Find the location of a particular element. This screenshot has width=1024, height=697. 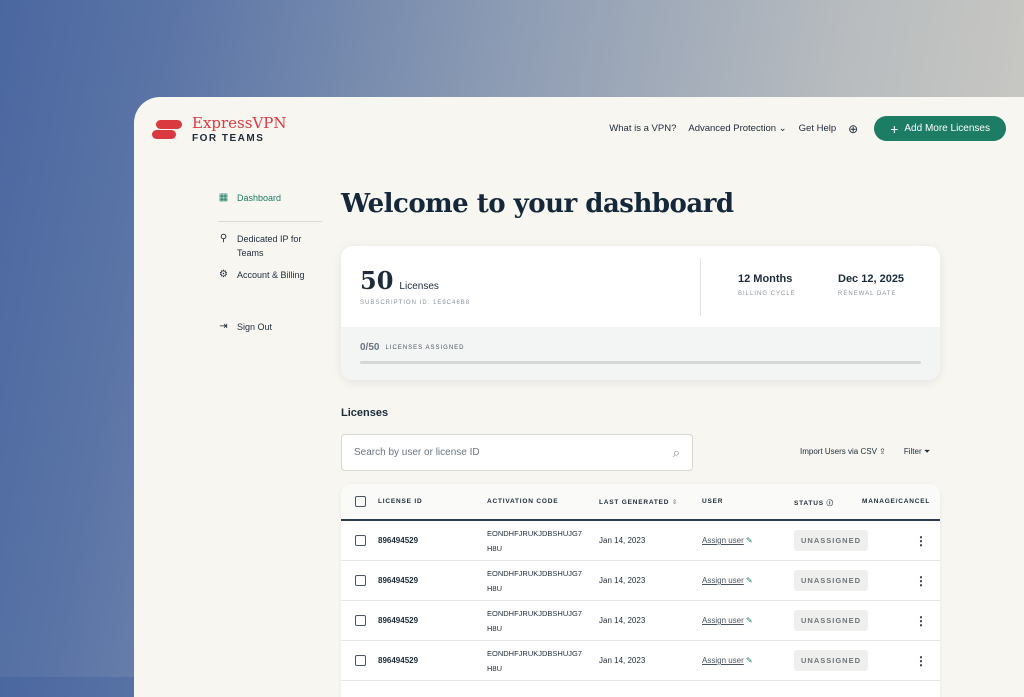

sidebar-label: Sign Out is located at coordinates (255, 327).